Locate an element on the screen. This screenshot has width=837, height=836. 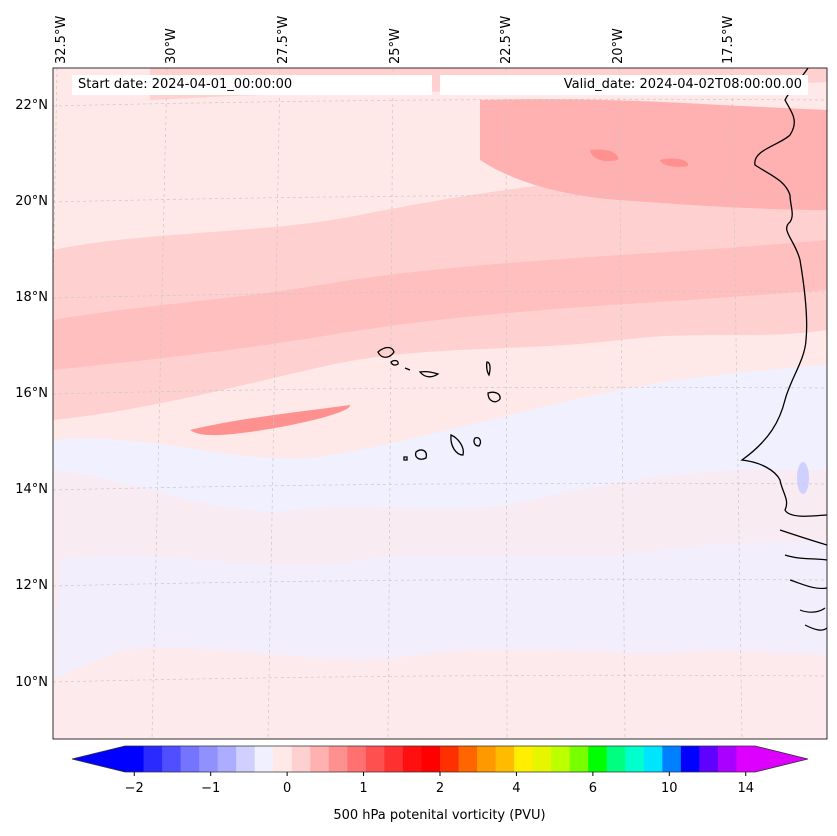
cape-verde-islands is located at coordinates (439, 403).